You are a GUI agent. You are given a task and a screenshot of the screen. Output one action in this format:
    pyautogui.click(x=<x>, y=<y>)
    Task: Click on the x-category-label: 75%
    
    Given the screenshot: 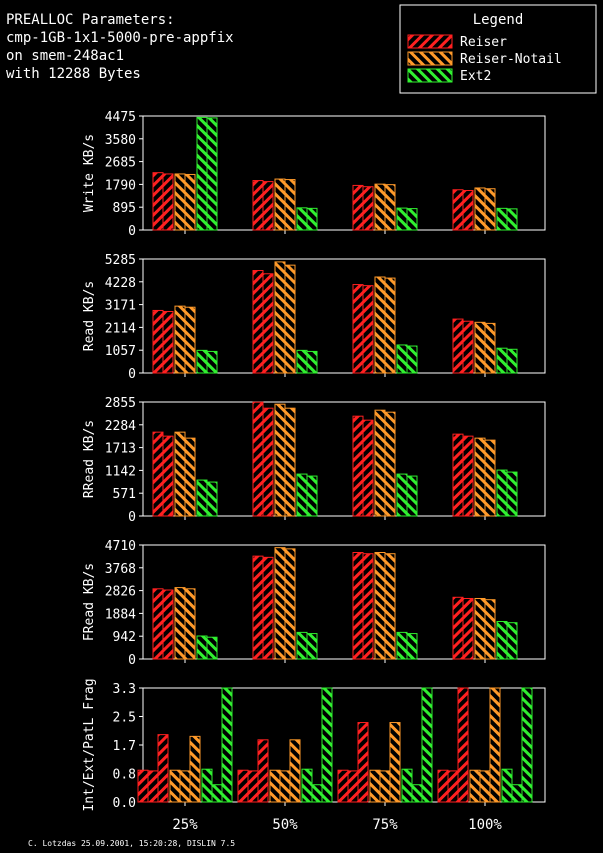 What is the action you would take?
    pyautogui.click(x=385, y=825)
    